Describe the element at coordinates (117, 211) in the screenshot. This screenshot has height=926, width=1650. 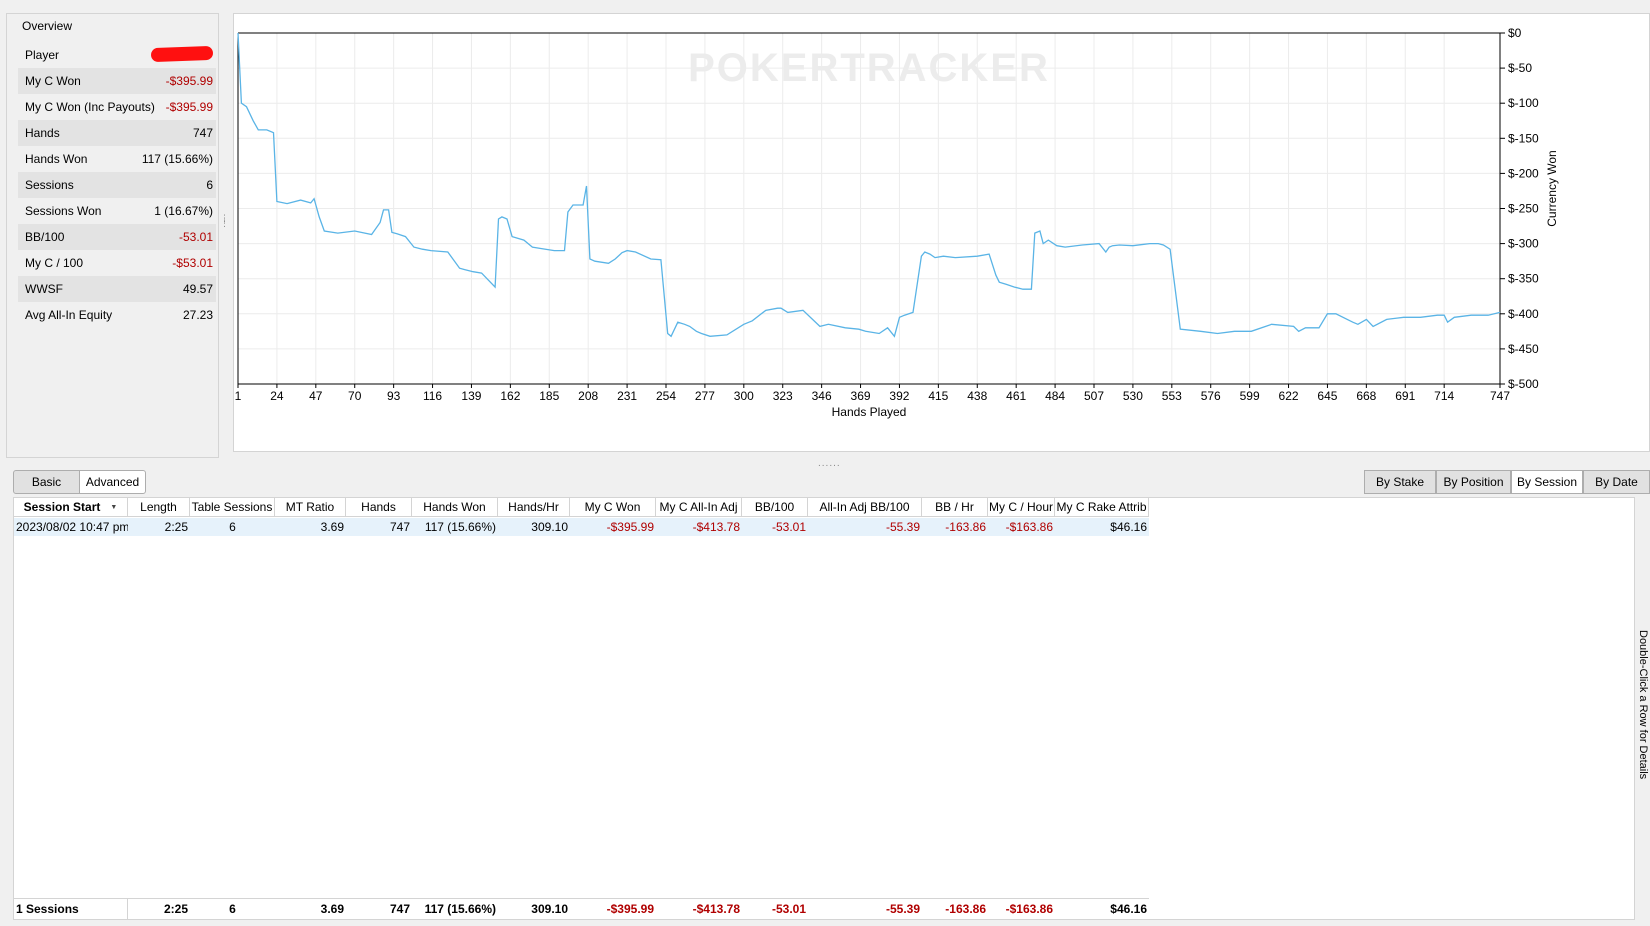
I see `overview-row: Sessions Won 1 (16.67%)` at that location.